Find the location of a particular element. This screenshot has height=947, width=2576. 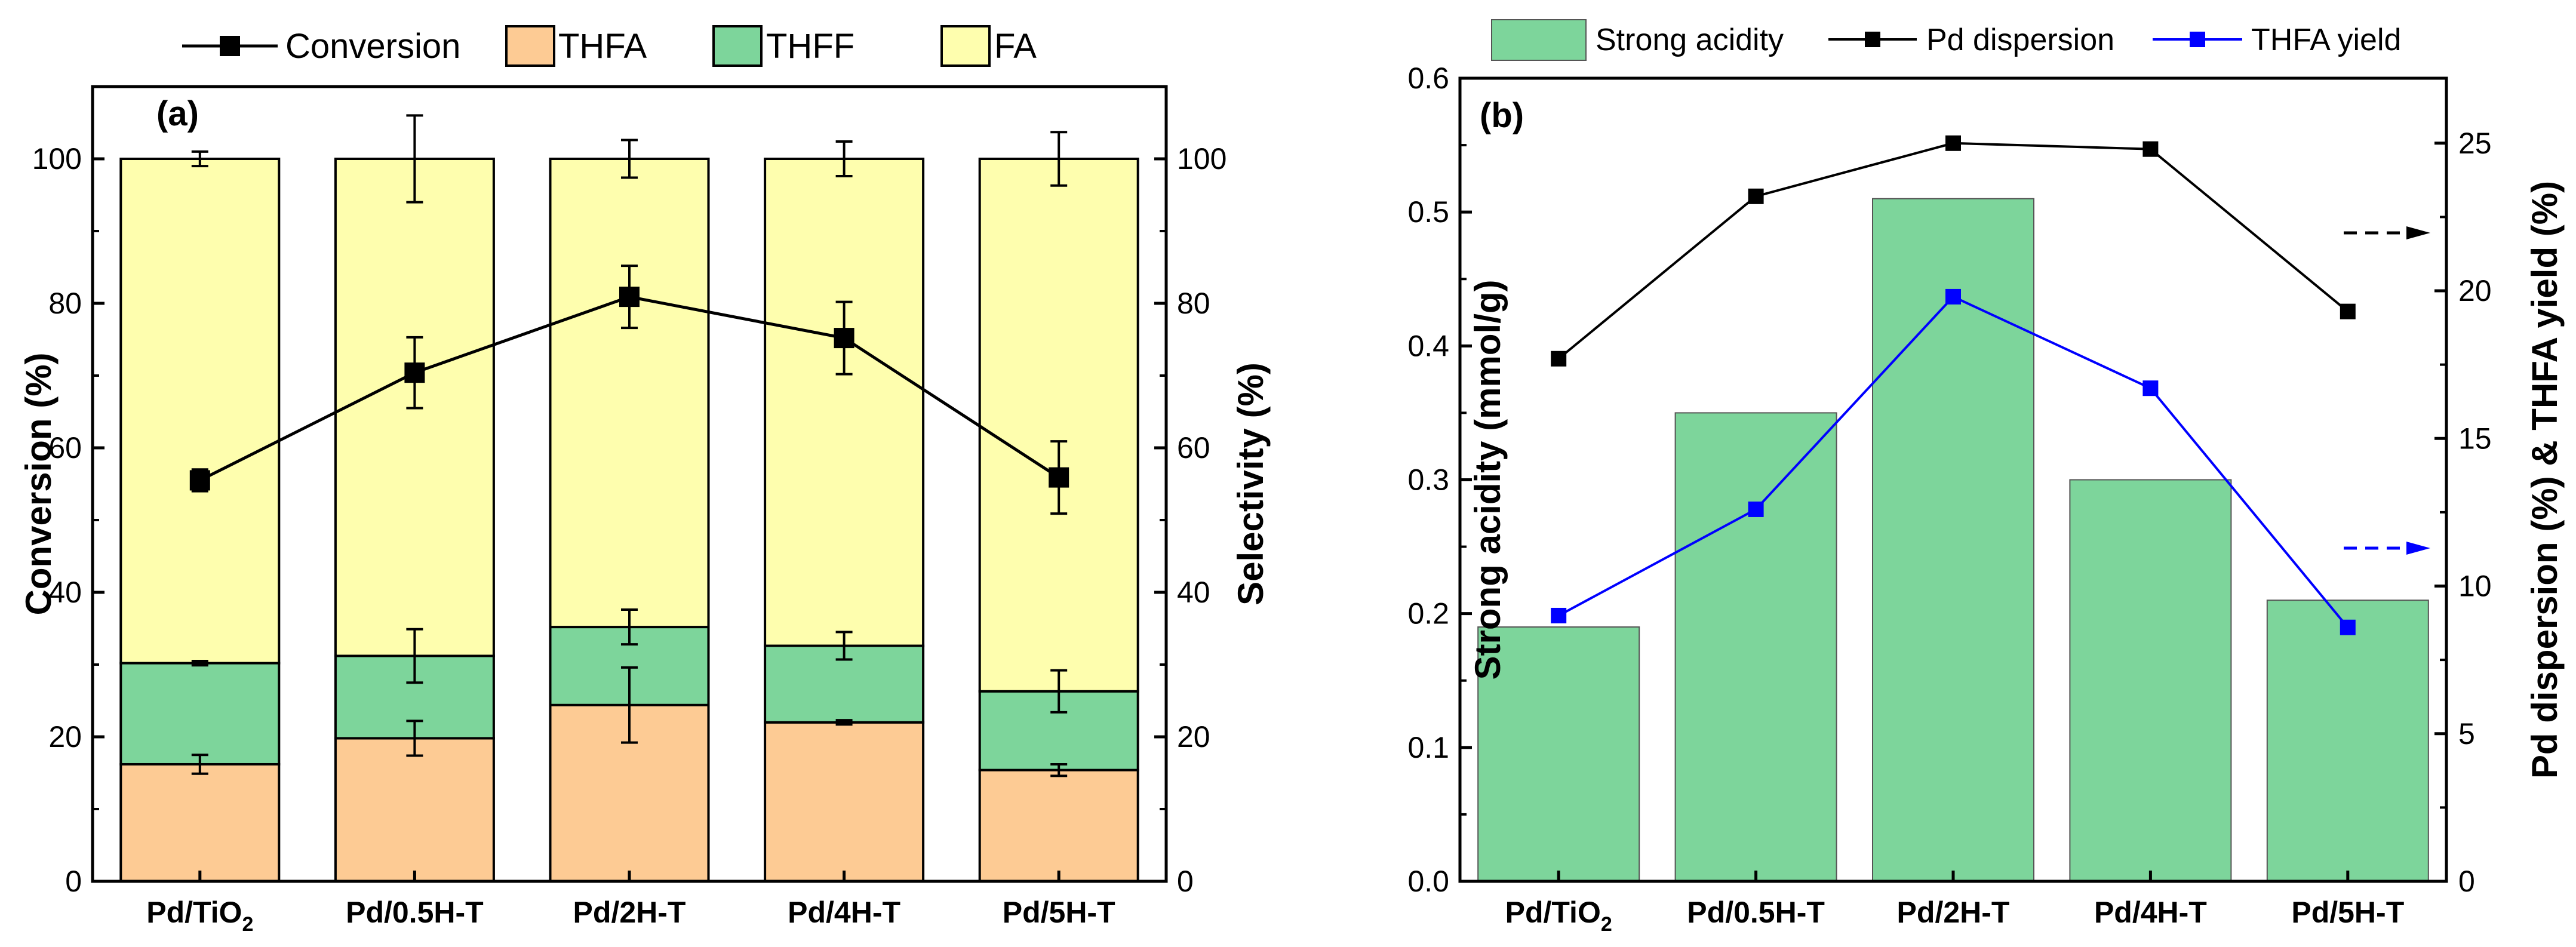

legend-a-label-2: FA is located at coordinates (1015, 46).